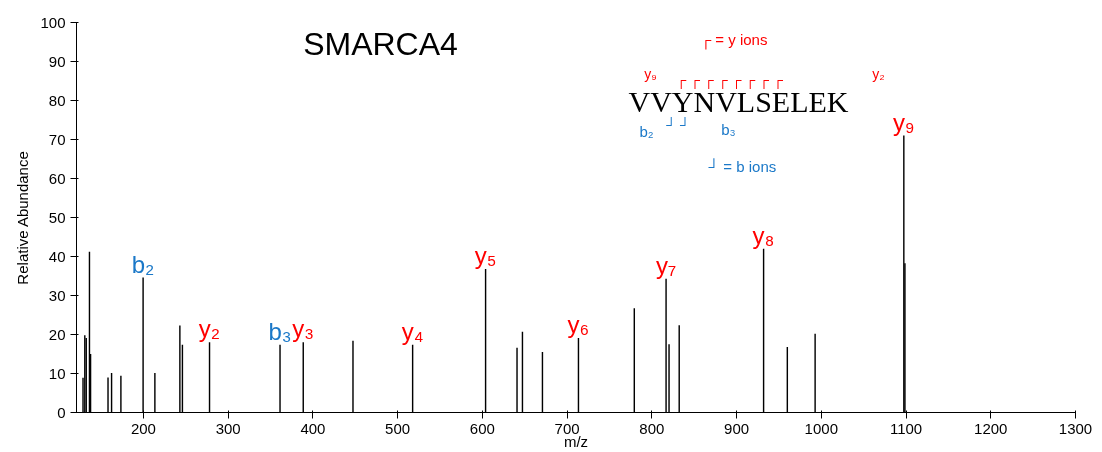 The width and height of the screenshot is (1102, 452). What do you see at coordinates (57, 217) in the screenshot?
I see `y-tick-label: 50` at bounding box center [57, 217].